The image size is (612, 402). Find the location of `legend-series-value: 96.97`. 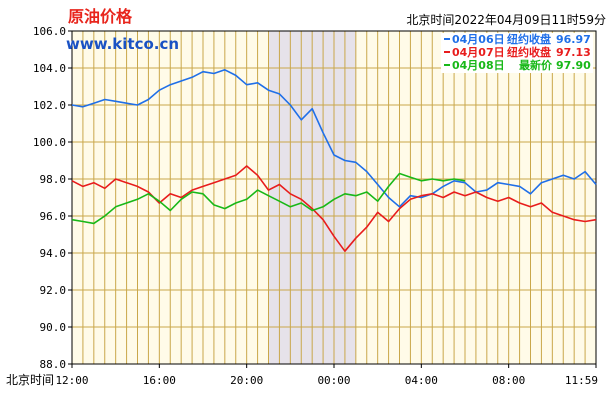

legend-series-value: 96.97 is located at coordinates (573, 39).